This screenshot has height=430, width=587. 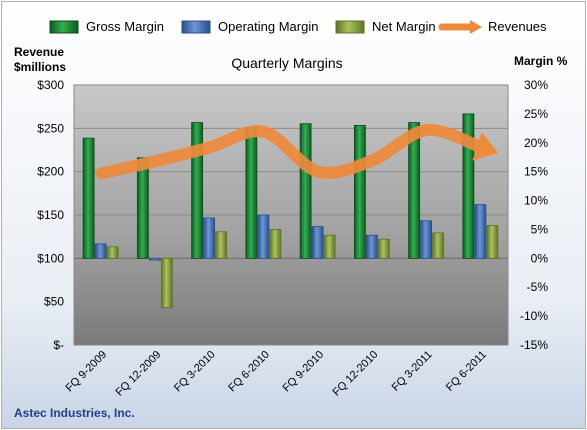 What do you see at coordinates (50, 258) in the screenshot?
I see `left-tick-label: $100` at bounding box center [50, 258].